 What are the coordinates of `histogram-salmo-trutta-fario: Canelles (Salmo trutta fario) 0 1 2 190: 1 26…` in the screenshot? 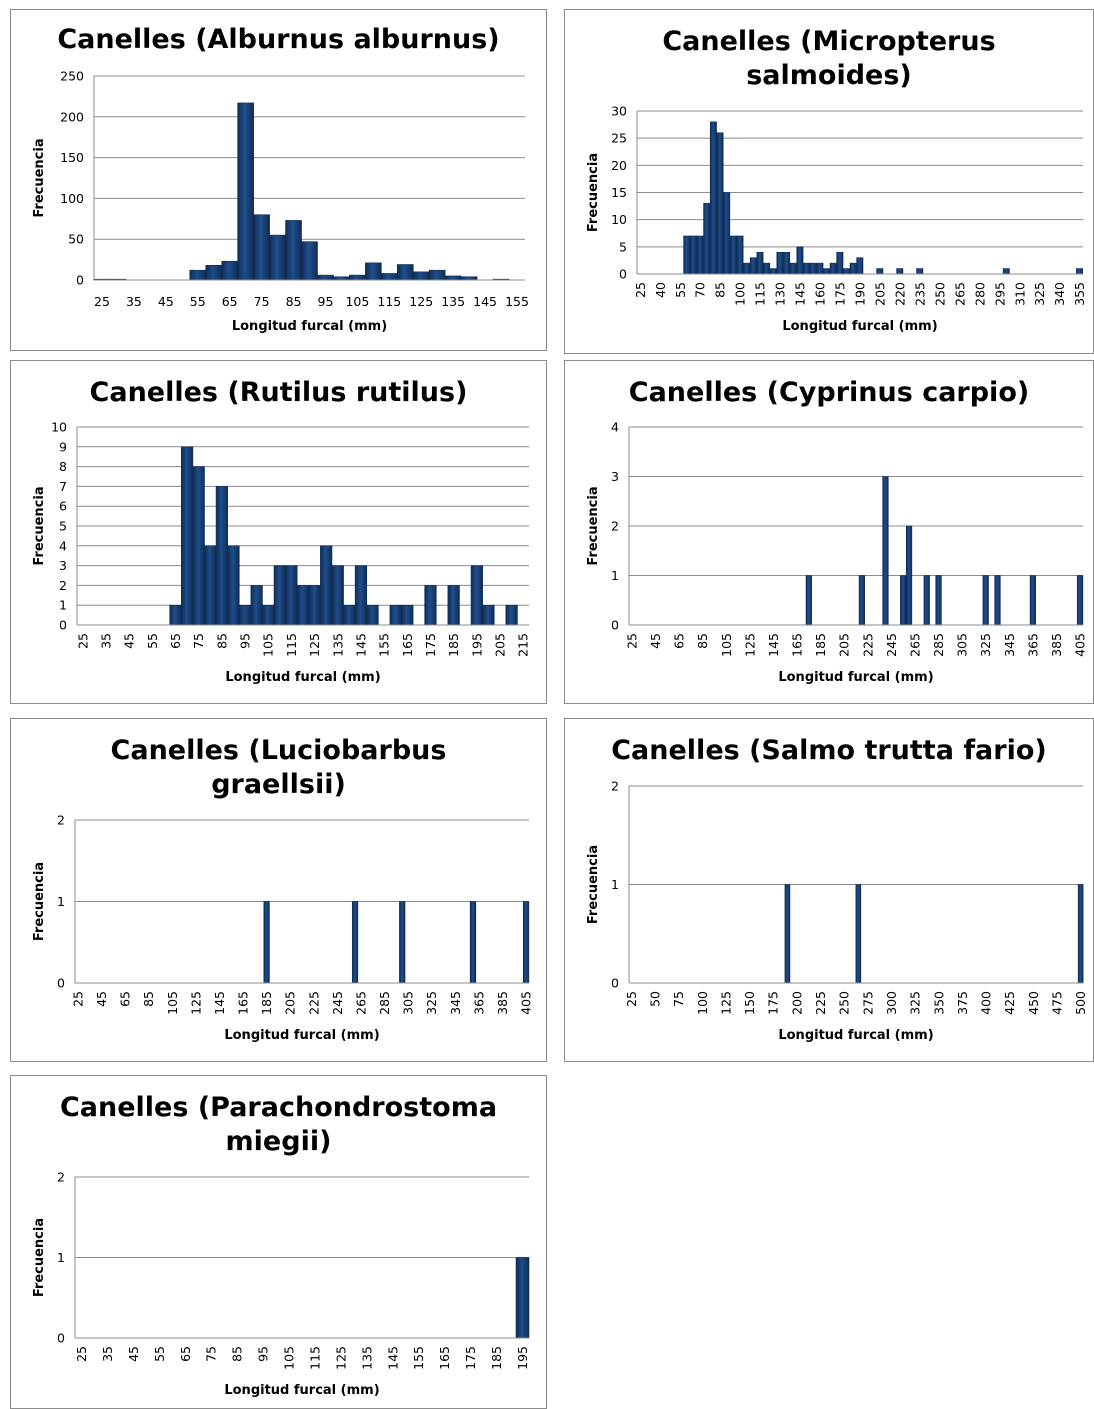 It's located at (829, 890).